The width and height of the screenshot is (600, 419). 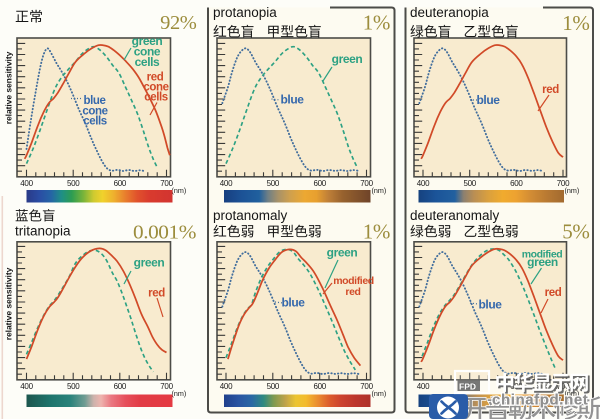 What do you see at coordinates (455, 215) in the screenshot?
I see `svg-text: deuteranomaly` at bounding box center [455, 215].